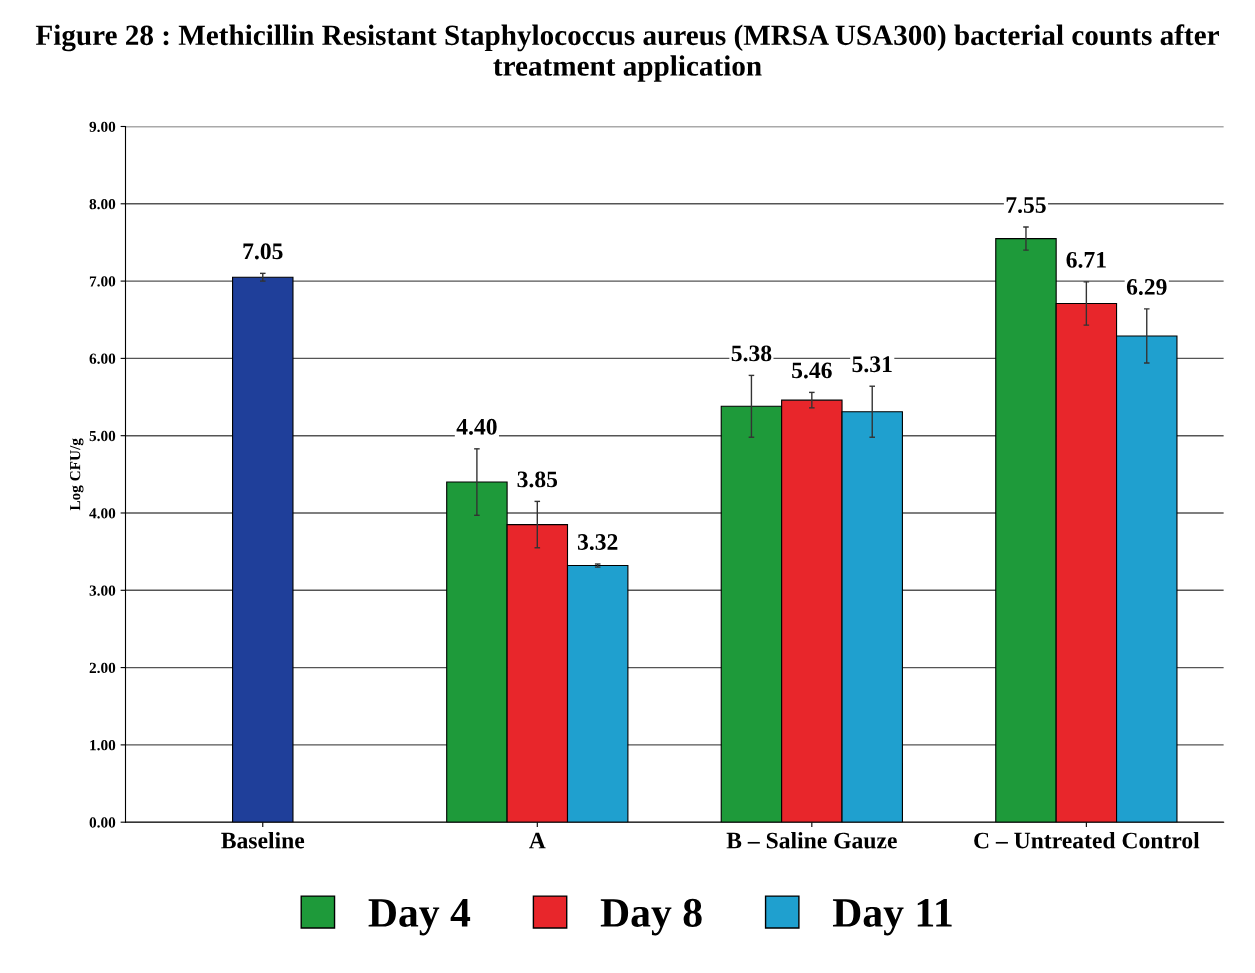  Describe the element at coordinates (102, 590) in the screenshot. I see `y-tick-label: 3.00` at that location.